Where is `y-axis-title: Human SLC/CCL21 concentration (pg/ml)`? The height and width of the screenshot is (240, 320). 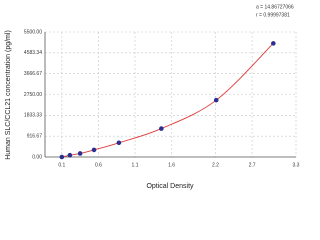 y-axis-title: Human SLC/CCL21 concentration (pg/ml) is located at coordinates (8, 95).